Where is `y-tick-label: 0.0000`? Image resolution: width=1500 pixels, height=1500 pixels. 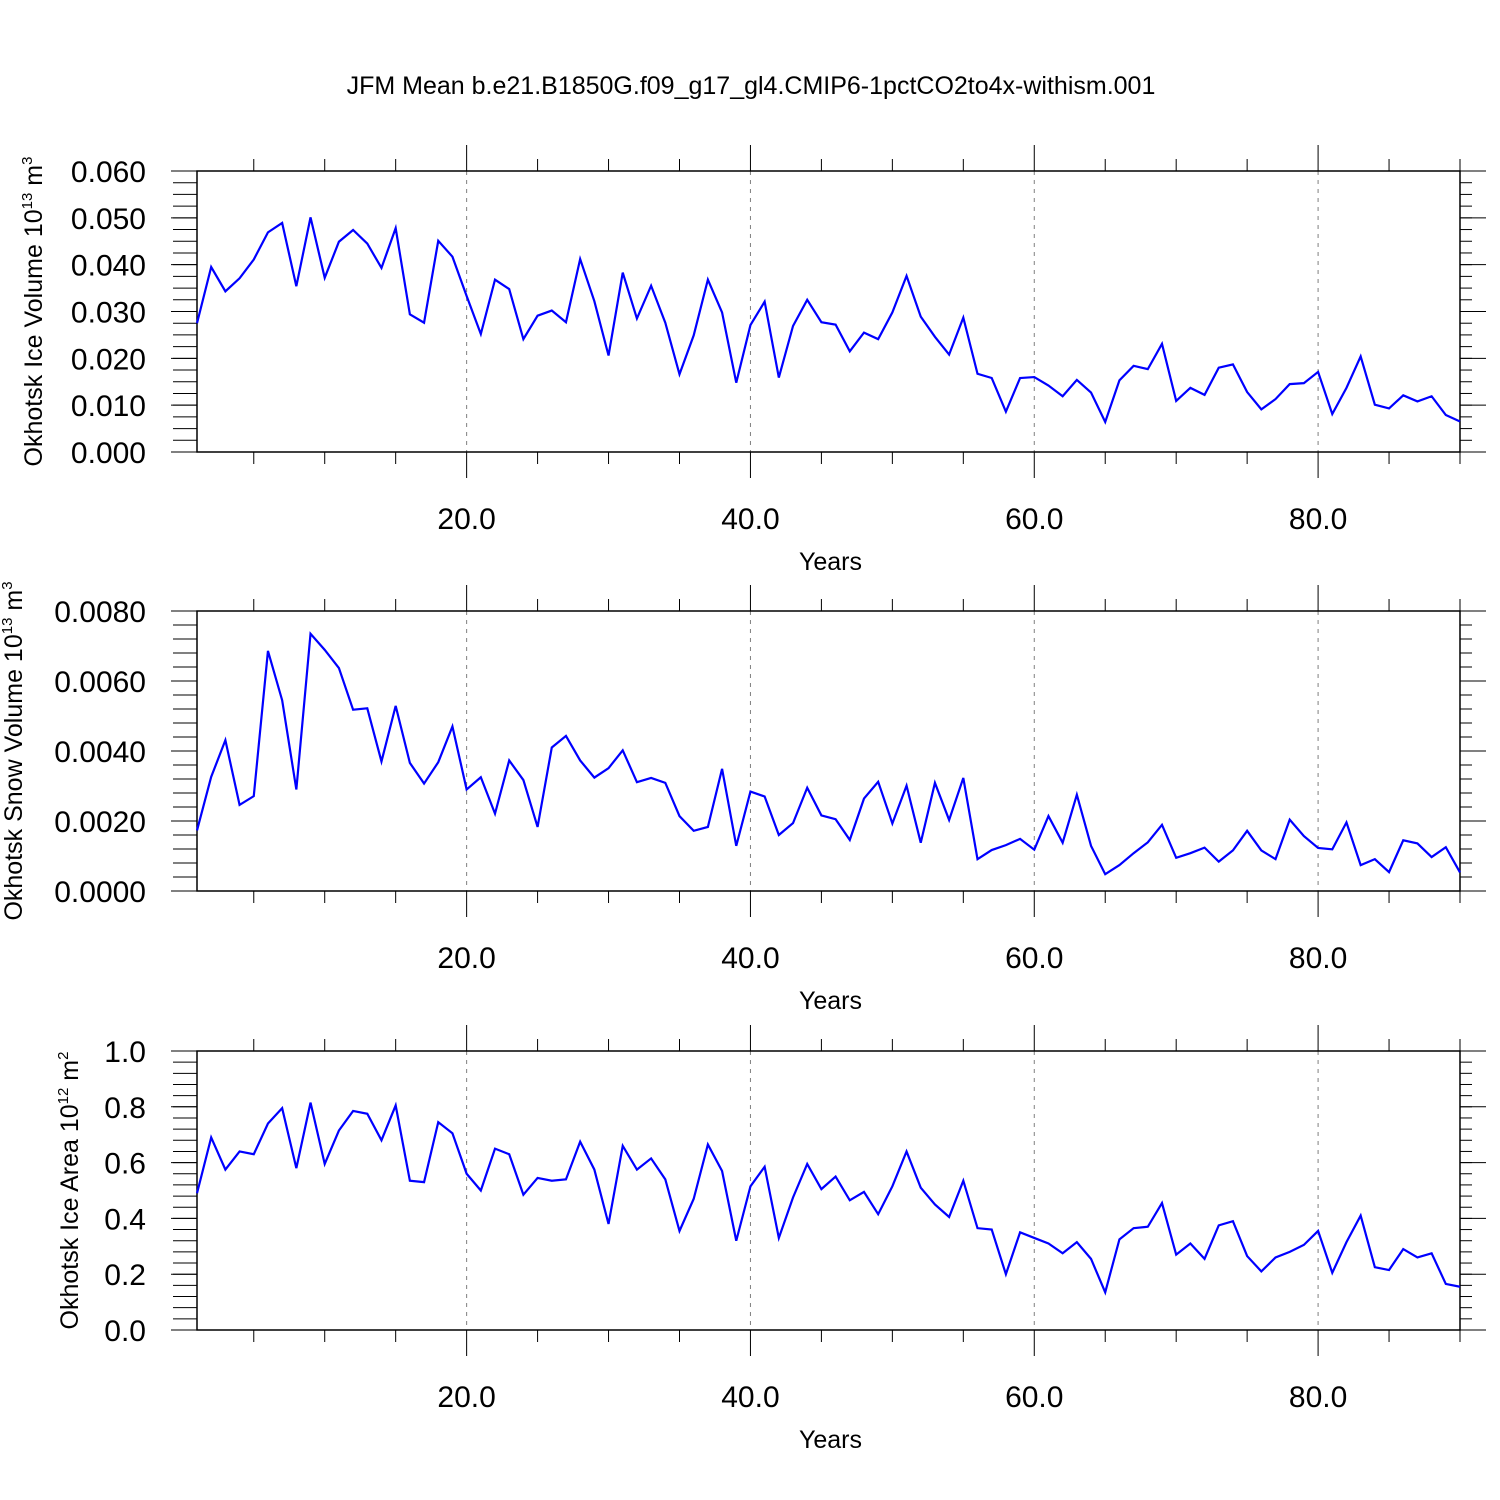 y-tick-label: 0.0000 is located at coordinates (100, 892).